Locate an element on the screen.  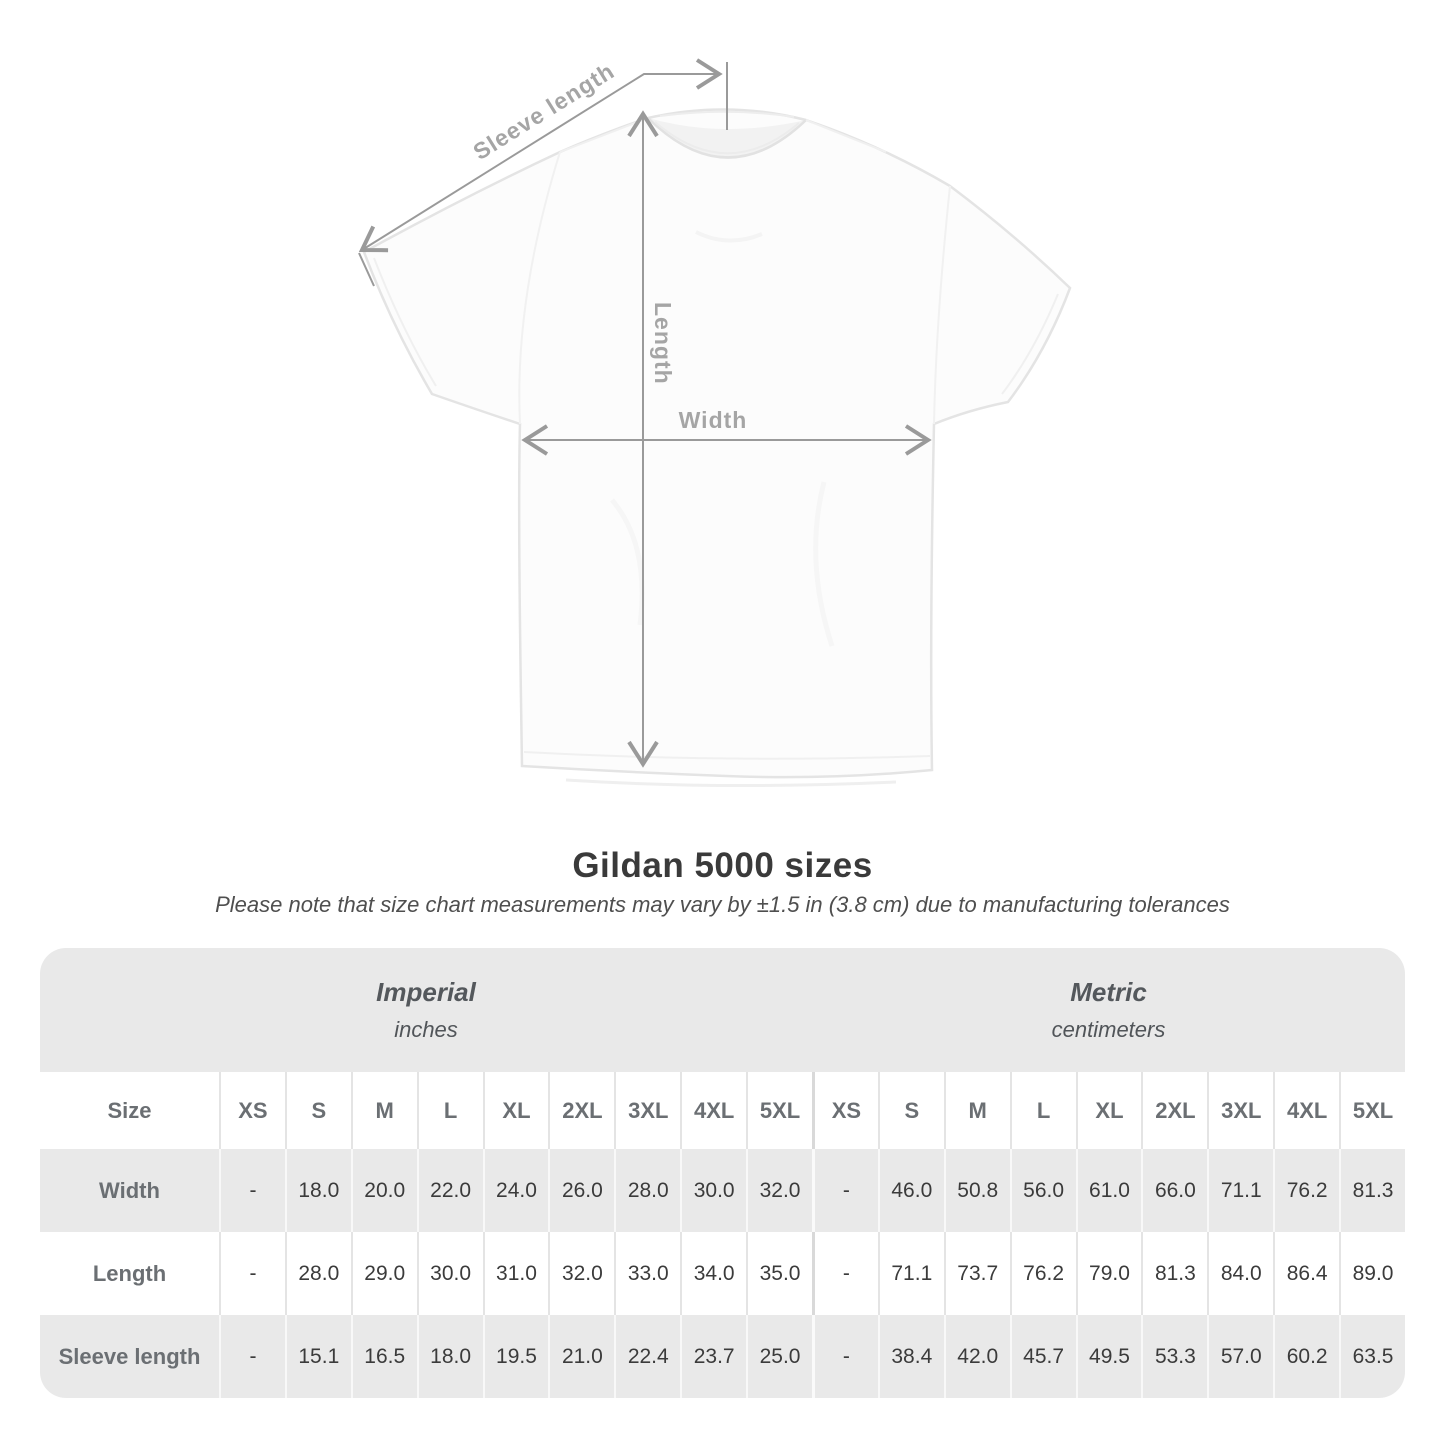
value-cell: 42.0 is located at coordinates (976, 1356).